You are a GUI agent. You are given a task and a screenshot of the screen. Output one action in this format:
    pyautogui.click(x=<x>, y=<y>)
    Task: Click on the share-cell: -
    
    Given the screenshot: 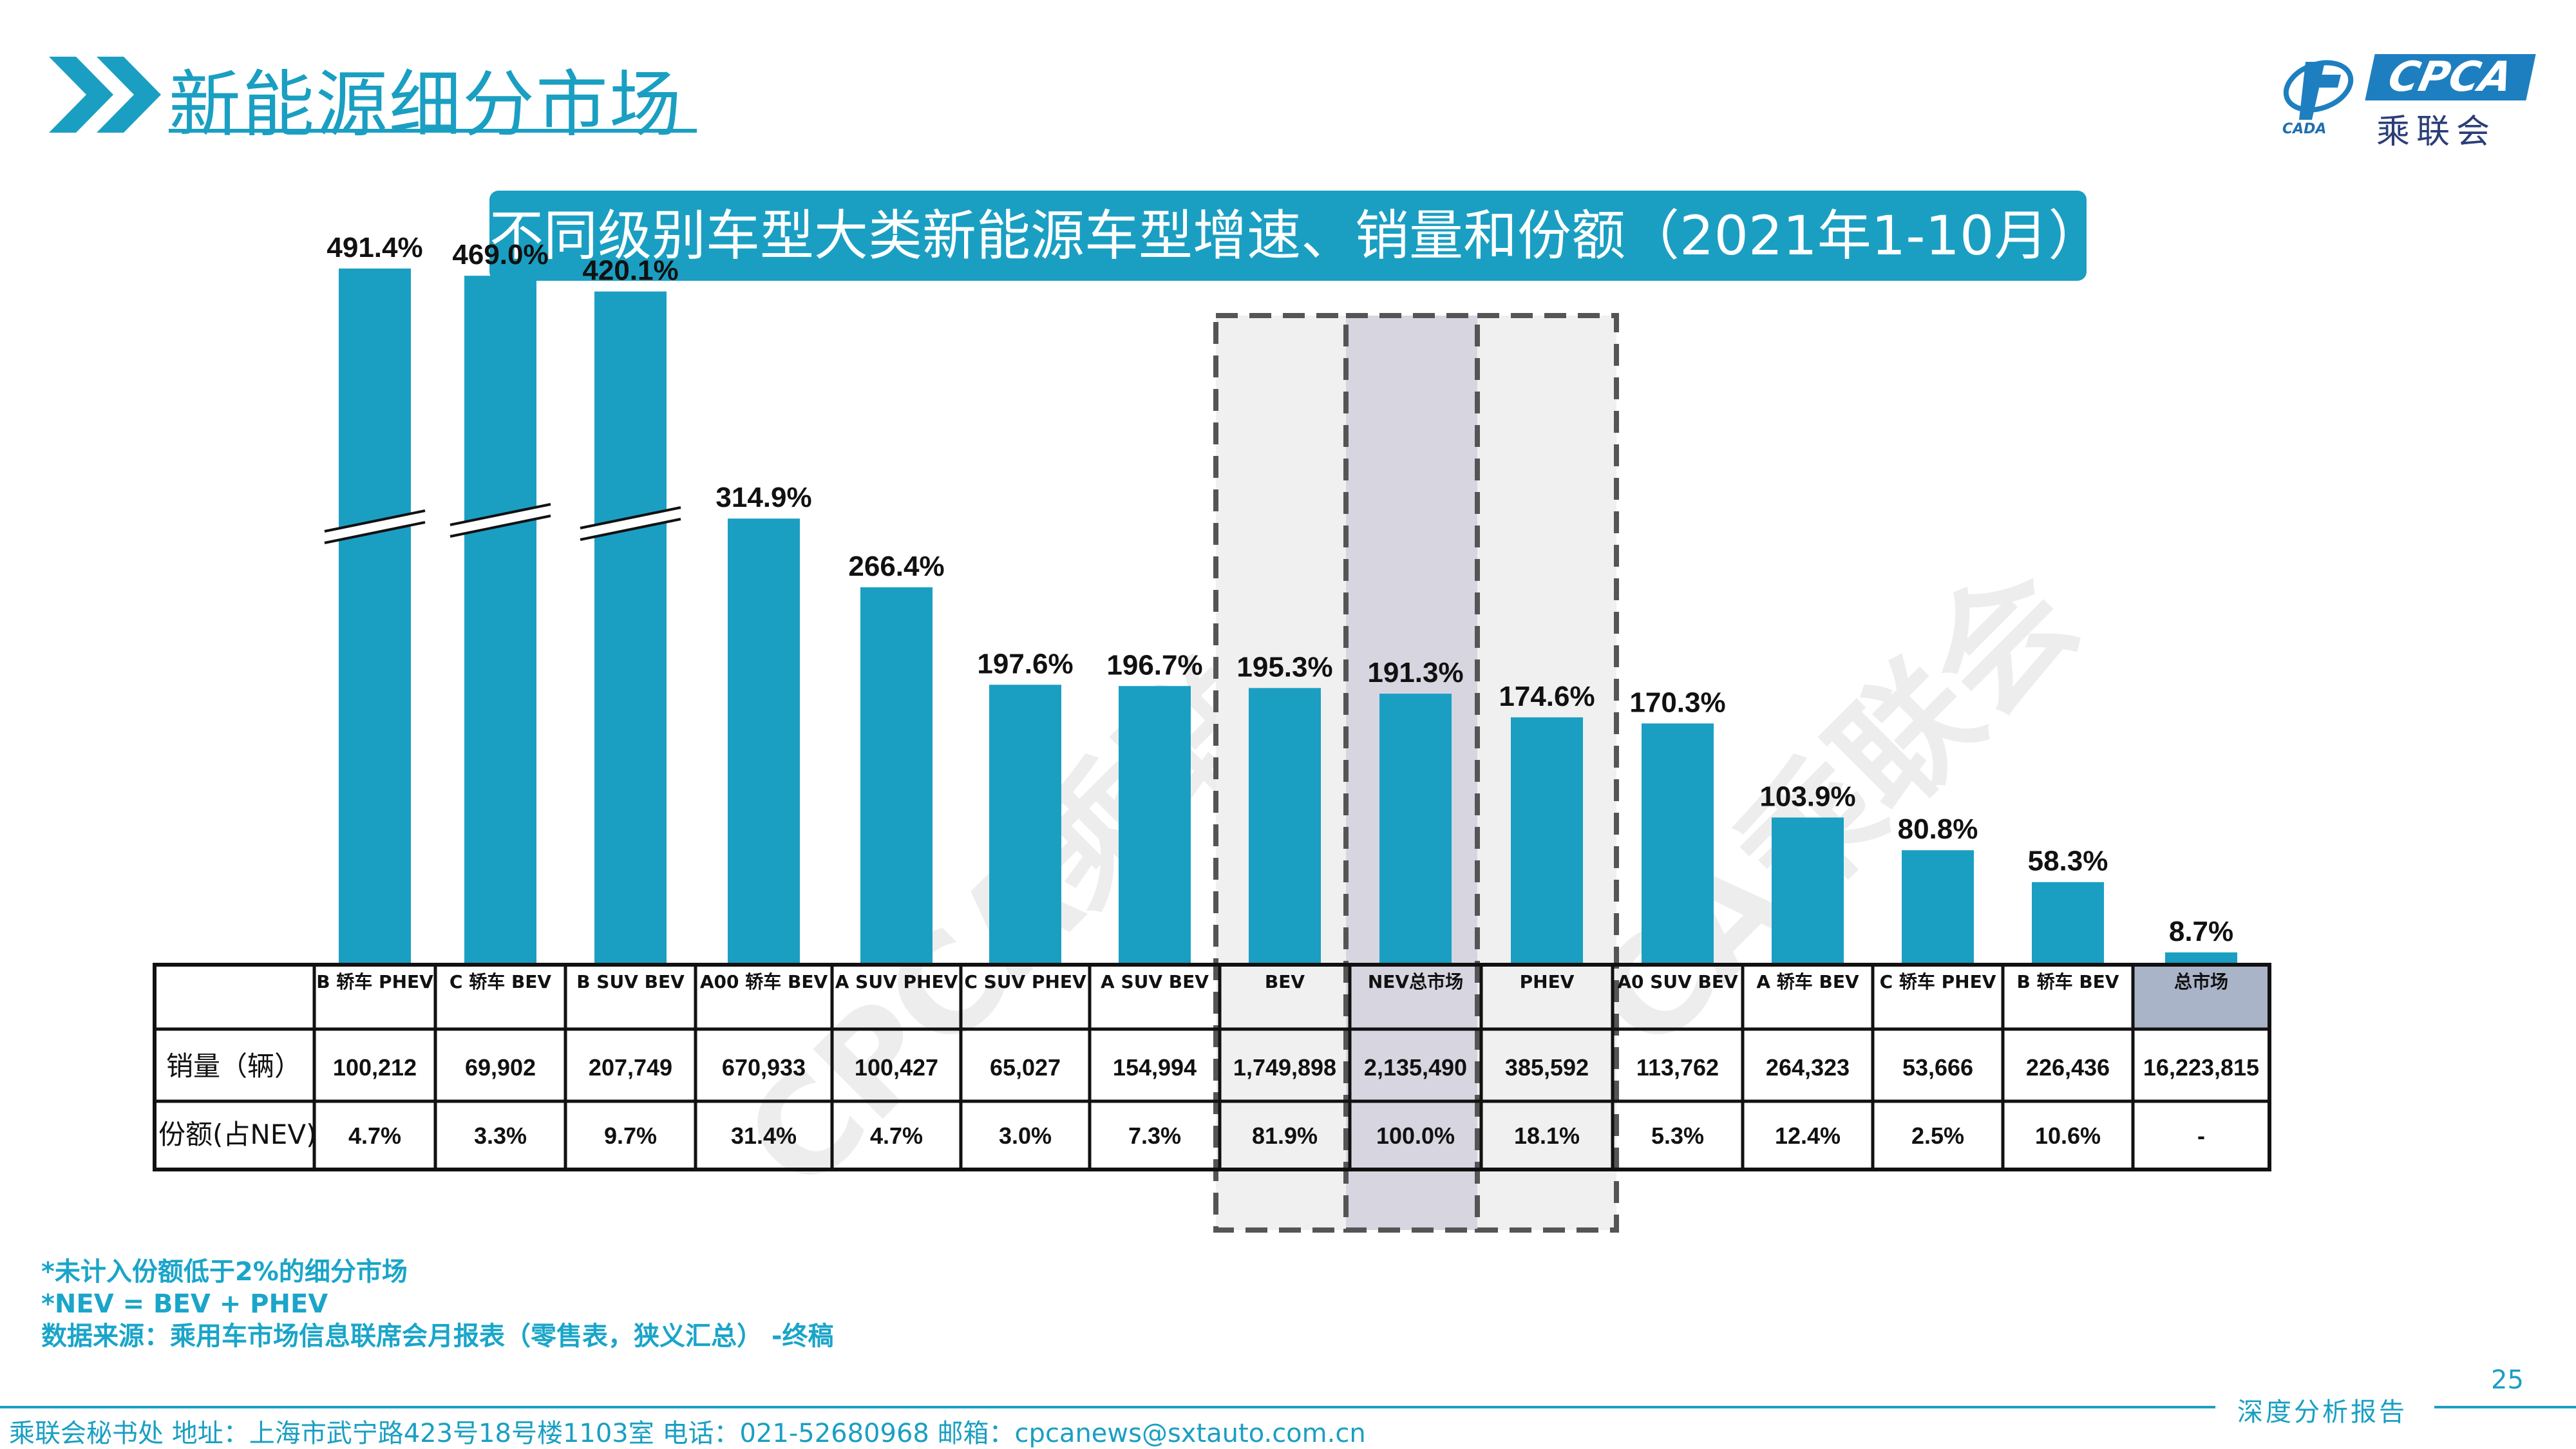 What is the action you would take?
    pyautogui.click(x=2201, y=1135)
    